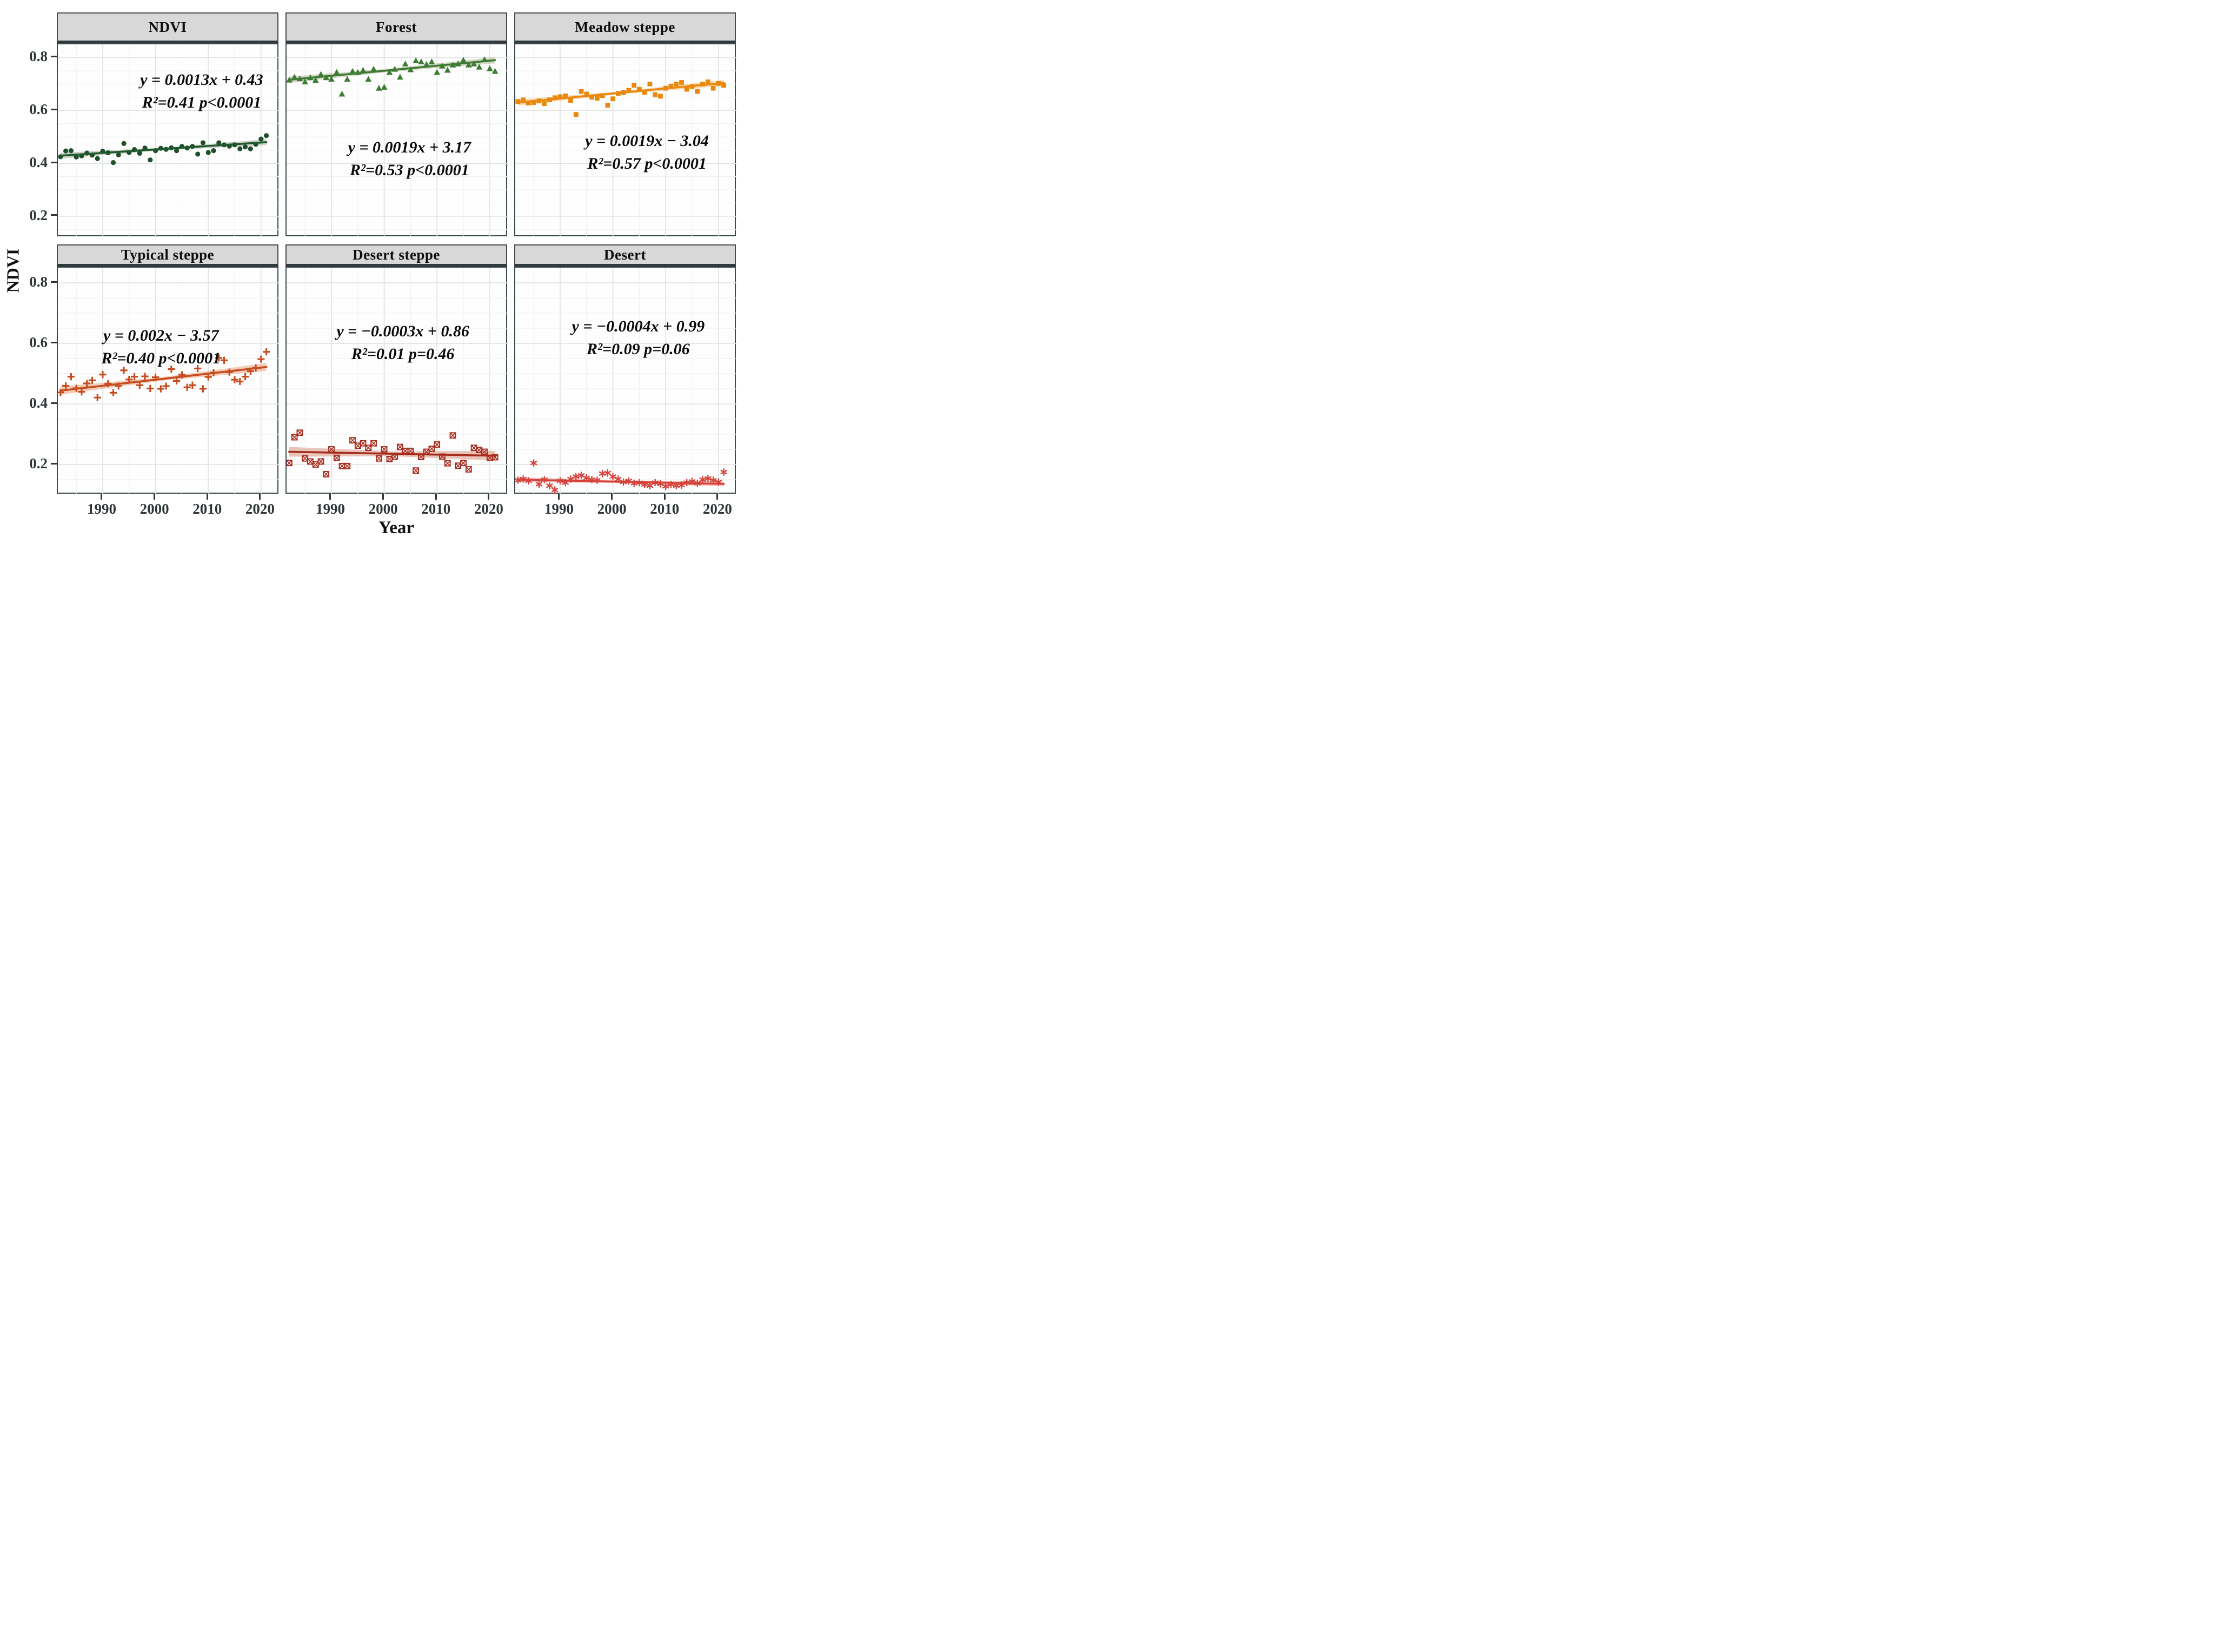 The height and width of the screenshot is (1652, 2226). What do you see at coordinates (559, 497) in the screenshot?
I see `x-tick-mark` at bounding box center [559, 497].